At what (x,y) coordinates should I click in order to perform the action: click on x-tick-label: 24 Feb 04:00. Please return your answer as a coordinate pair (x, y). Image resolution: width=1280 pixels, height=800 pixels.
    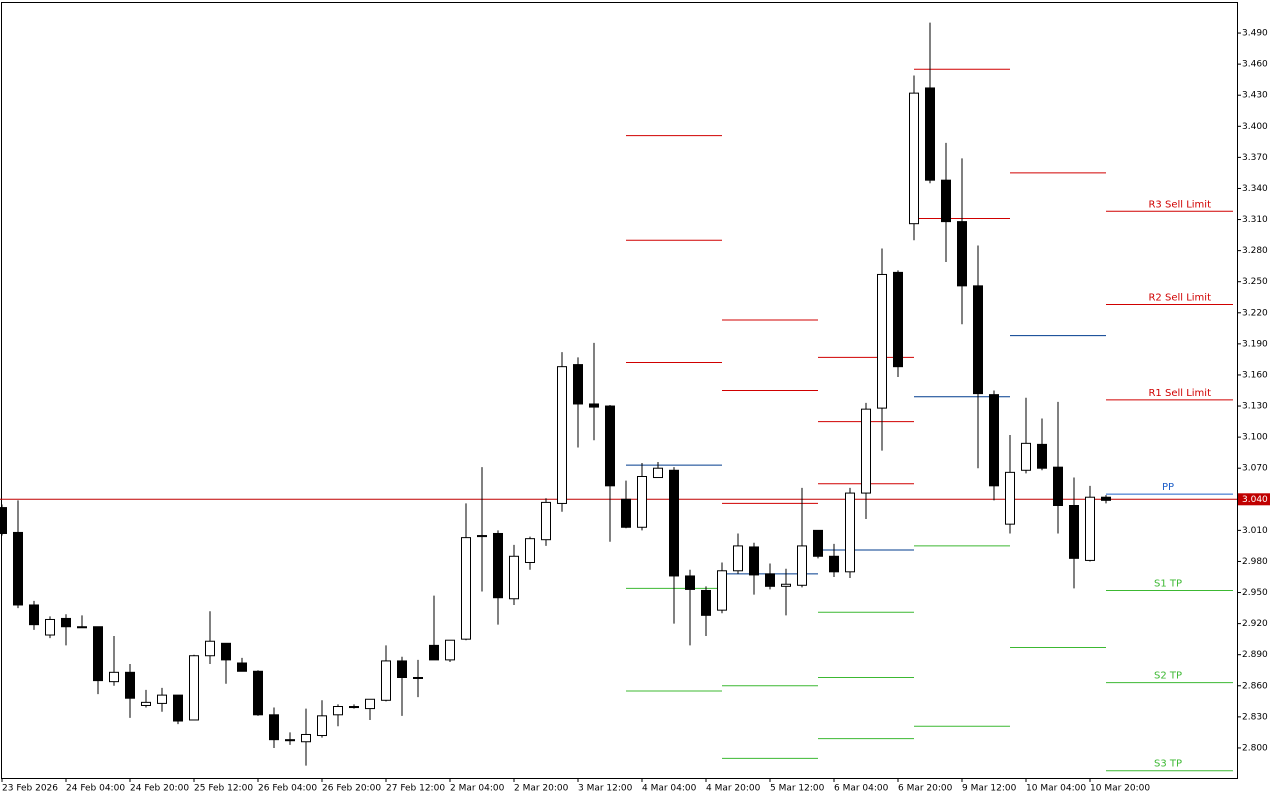
    Looking at the image, I should click on (95, 789).